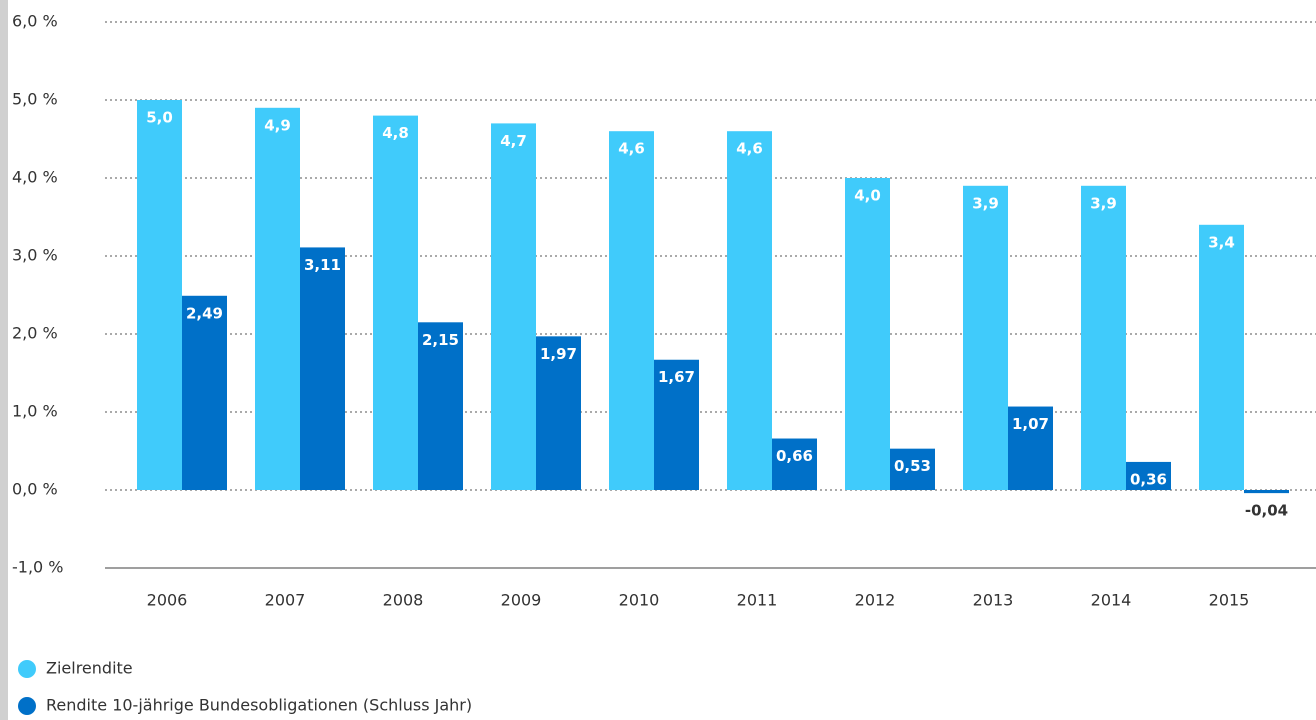  Describe the element at coordinates (395, 133) in the screenshot. I see `value-label: 4,8` at that location.